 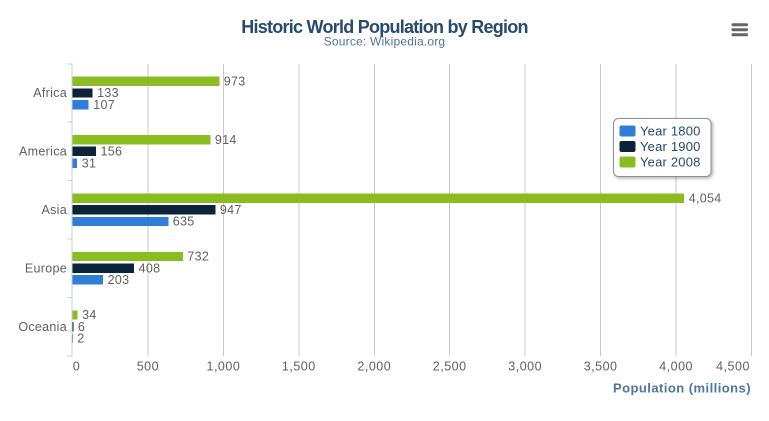 What do you see at coordinates (231, 210) in the screenshot?
I see `svg-text: 947` at bounding box center [231, 210].